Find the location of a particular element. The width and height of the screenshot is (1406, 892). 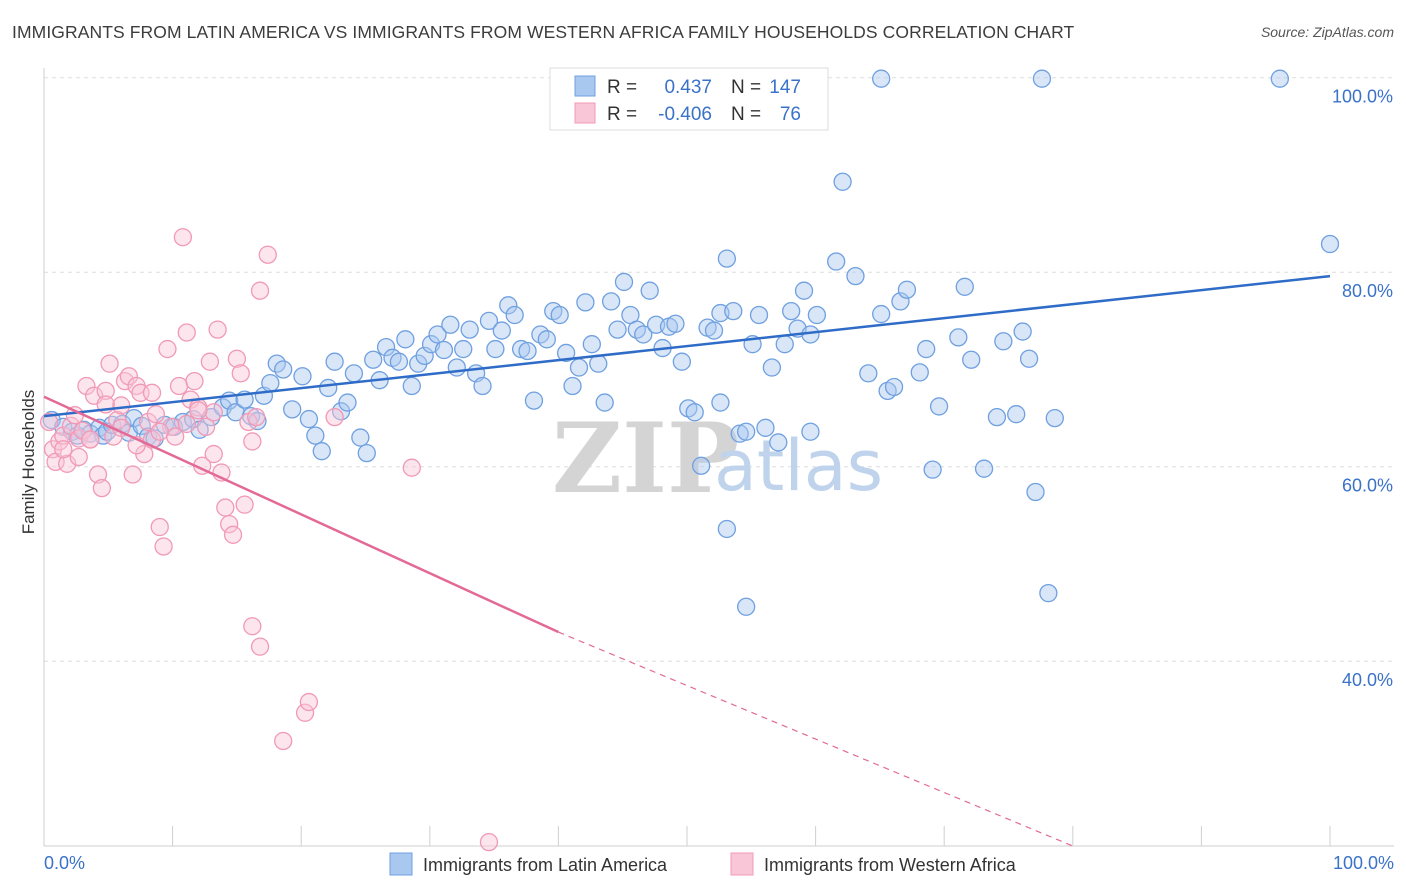

y-tick-label-0: 40.0% is located at coordinates (1367, 680).